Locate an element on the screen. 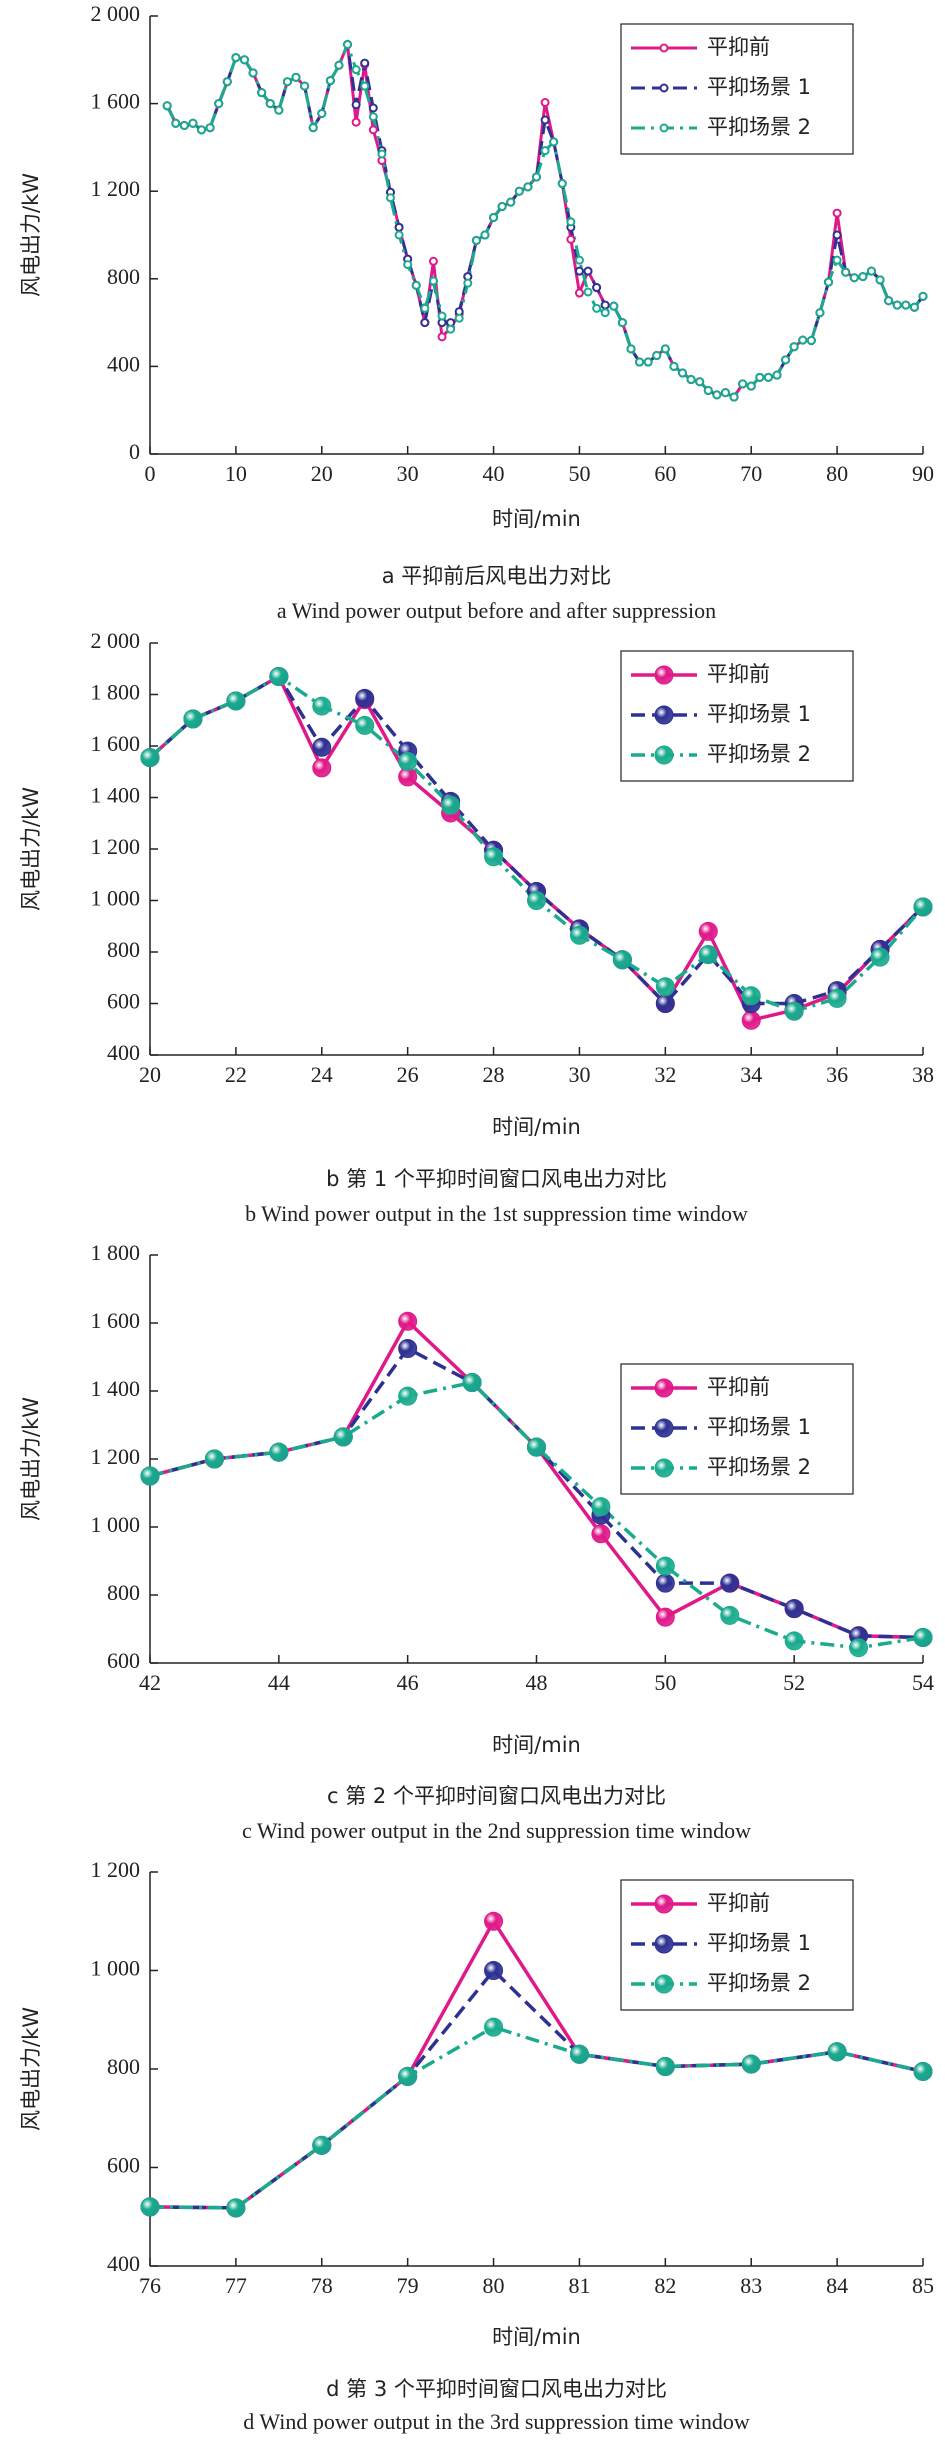 The width and height of the screenshot is (945, 2445). caption-cn: b 第 1 个平抑时间窗口风电出力对比 is located at coordinates (496, 1179).